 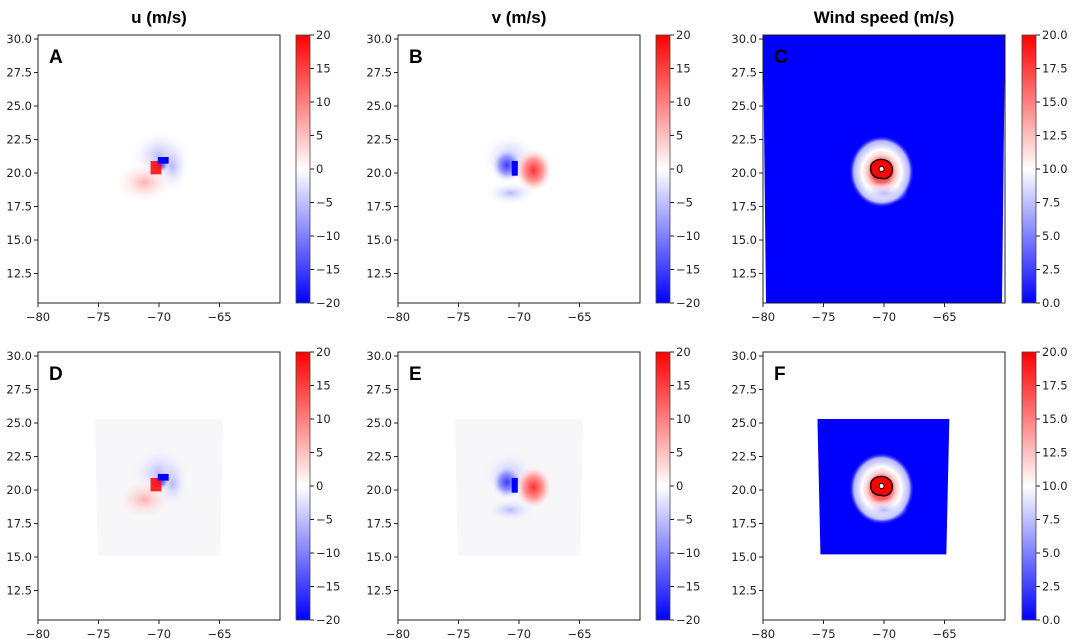 I want to click on colorbar-tick-label: 5.0, so click(x=1051, y=236).